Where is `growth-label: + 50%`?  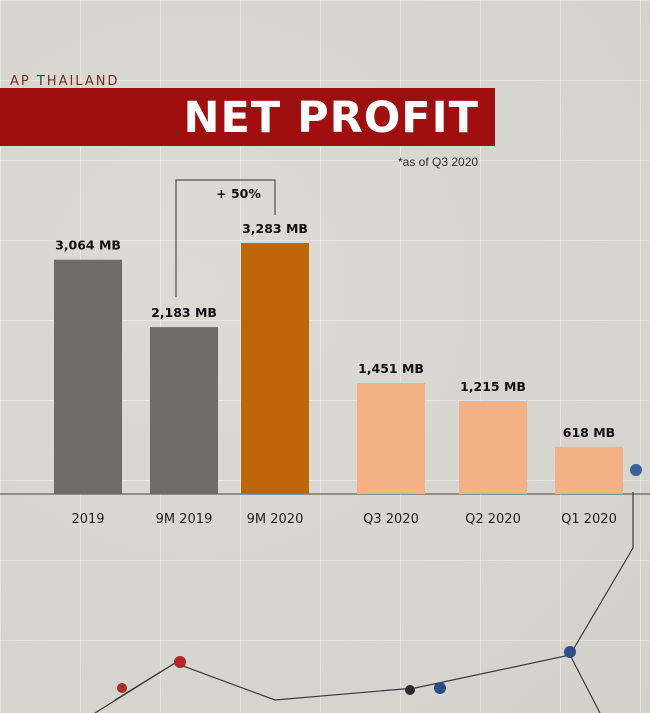
growth-label: + 50% is located at coordinates (238, 193).